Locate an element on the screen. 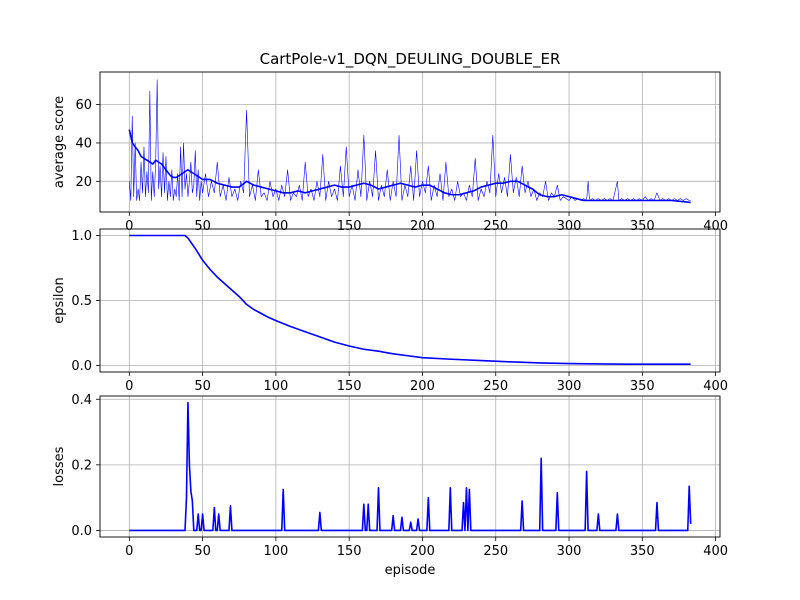  losses-x-tick-label: 350 is located at coordinates (642, 551).